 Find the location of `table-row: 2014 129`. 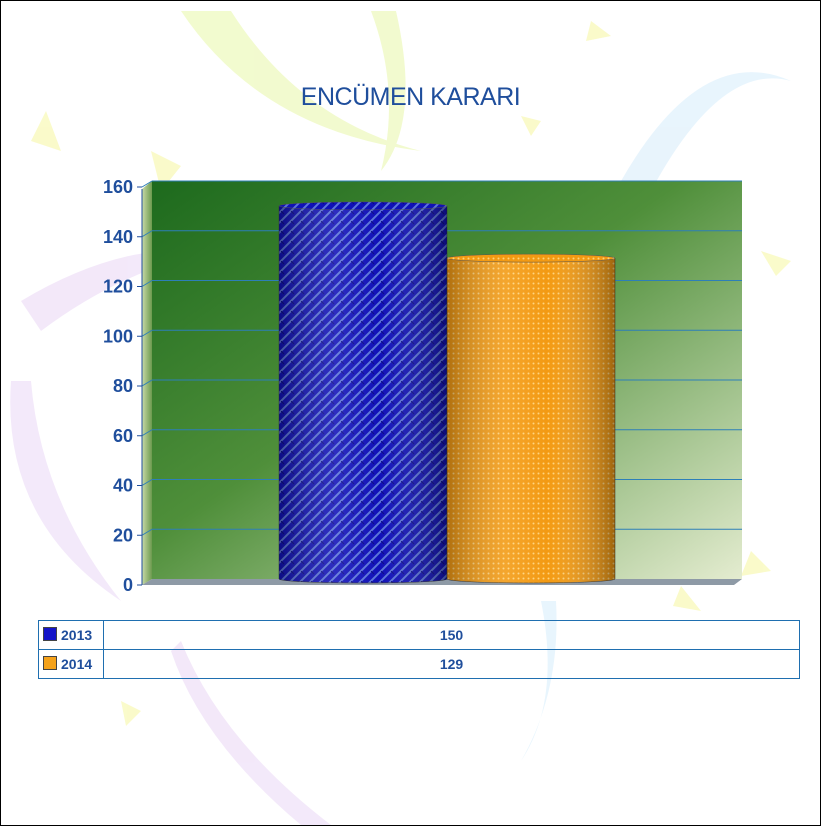

table-row: 2014 129 is located at coordinates (419, 664).